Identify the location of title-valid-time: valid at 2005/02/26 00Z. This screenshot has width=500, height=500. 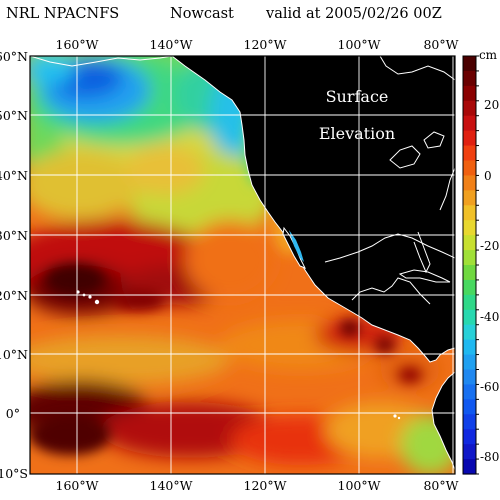
(354, 14).